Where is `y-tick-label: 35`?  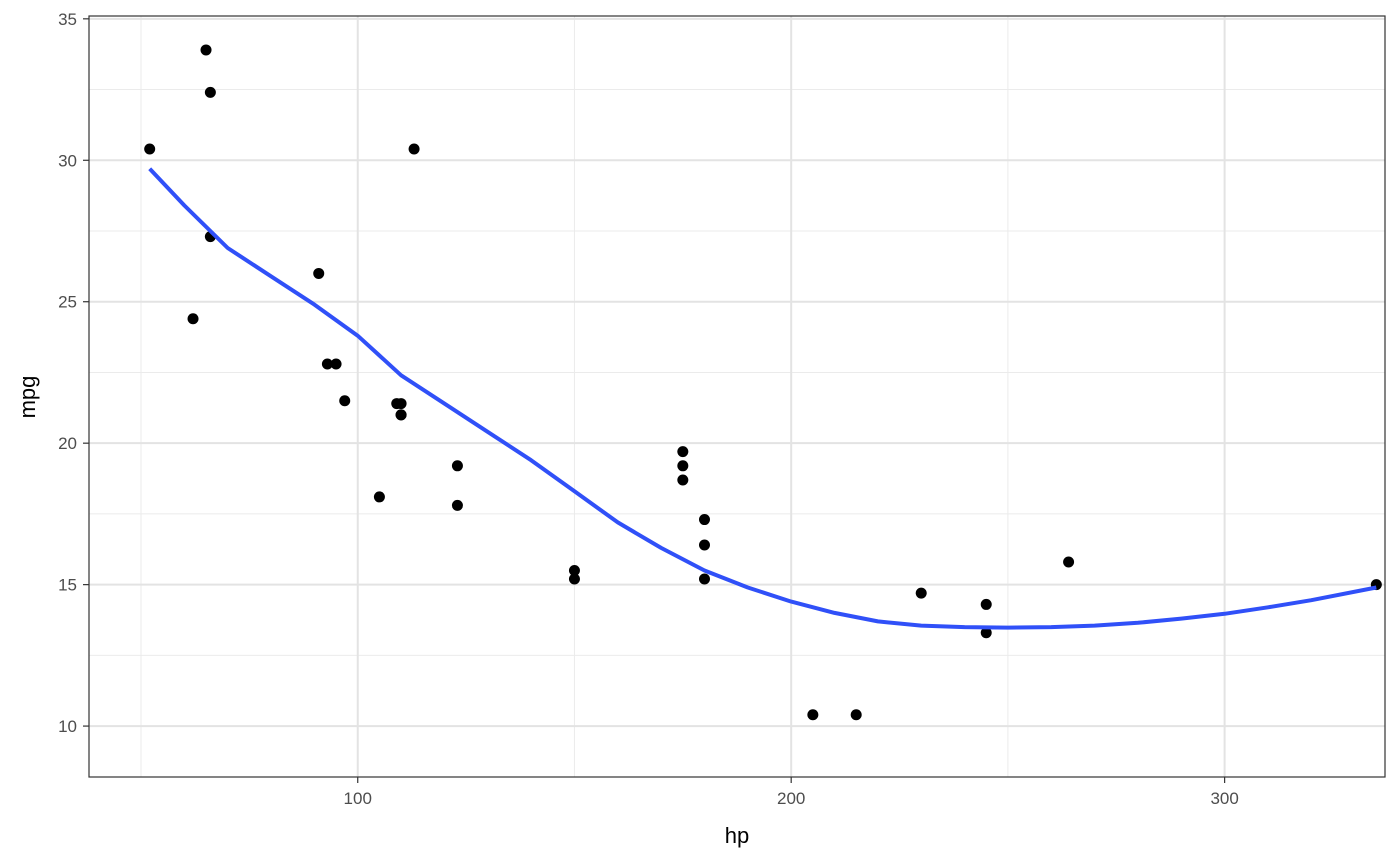
y-tick-label: 35 is located at coordinates (67, 19).